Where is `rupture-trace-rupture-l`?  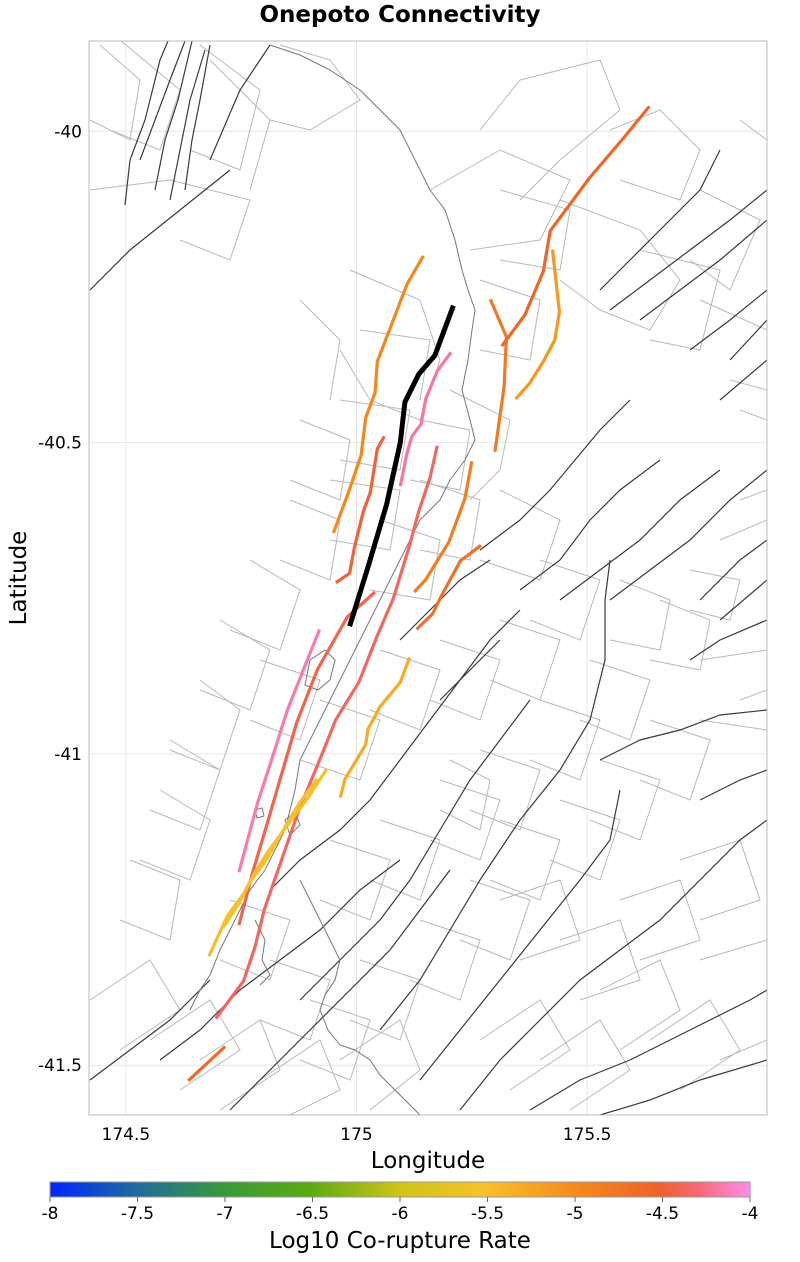
rupture-trace-rupture-l is located at coordinates (375, 727).